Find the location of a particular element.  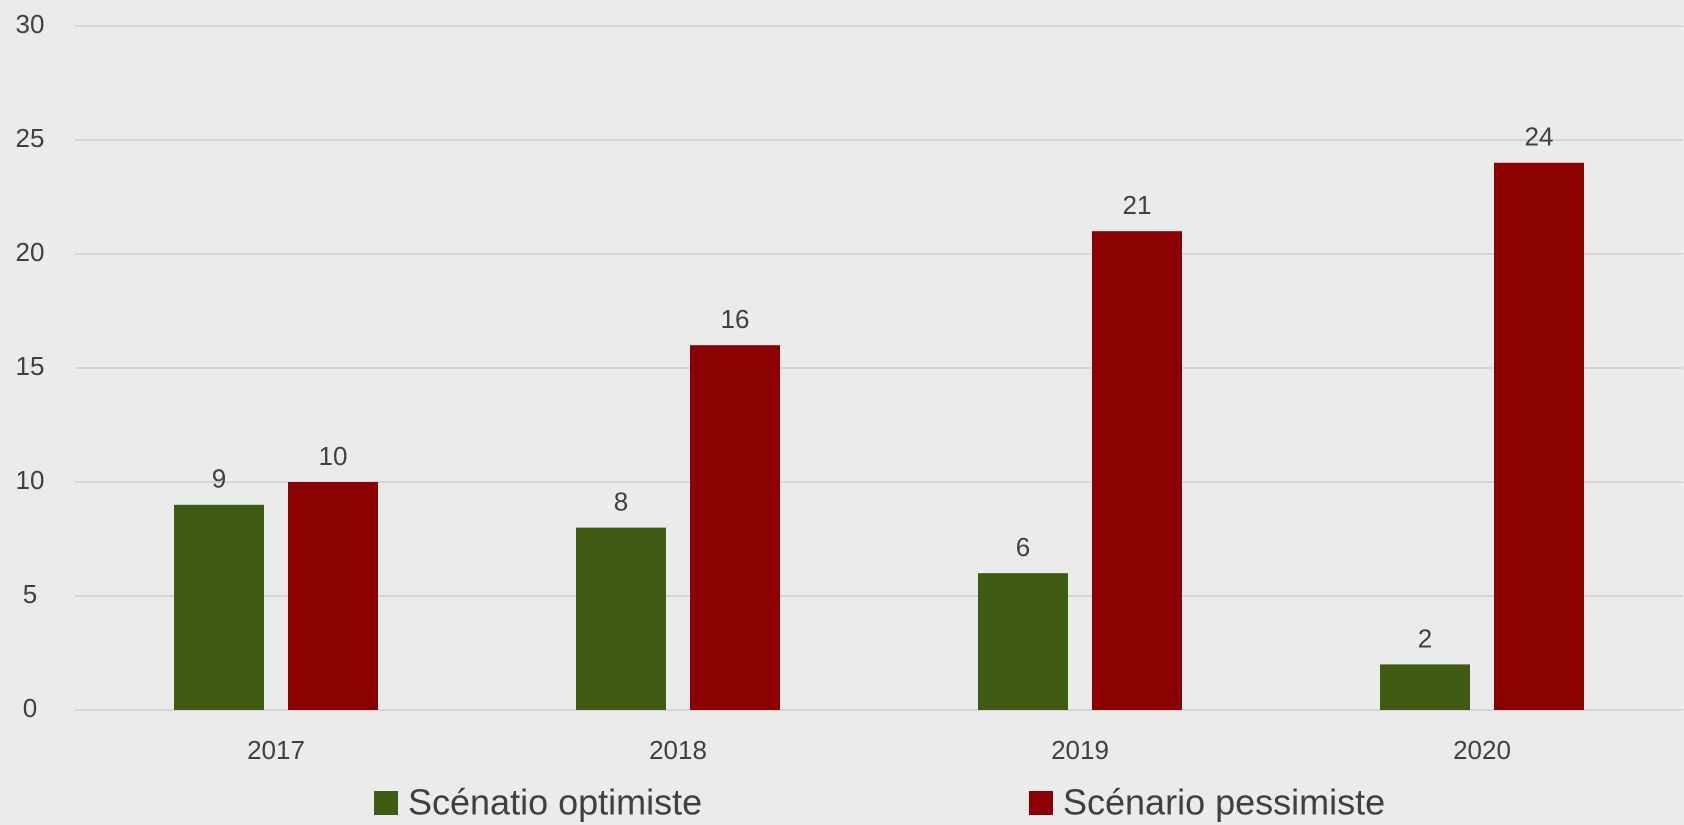

data-label: 21 is located at coordinates (1137, 205).